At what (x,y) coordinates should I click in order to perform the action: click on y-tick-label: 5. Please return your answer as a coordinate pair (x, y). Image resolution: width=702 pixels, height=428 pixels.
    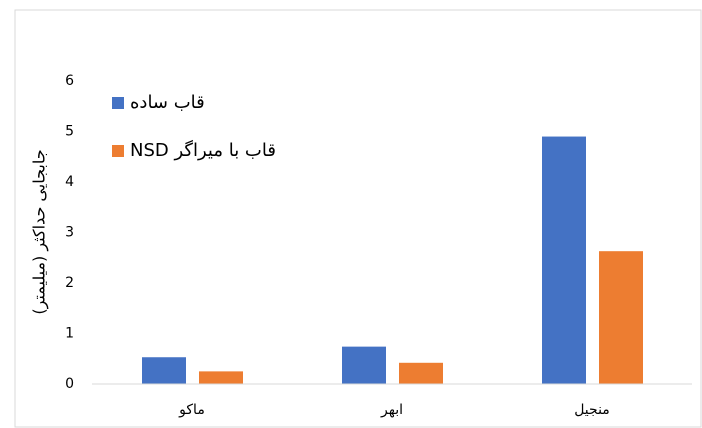
    Looking at the image, I should click on (69, 132).